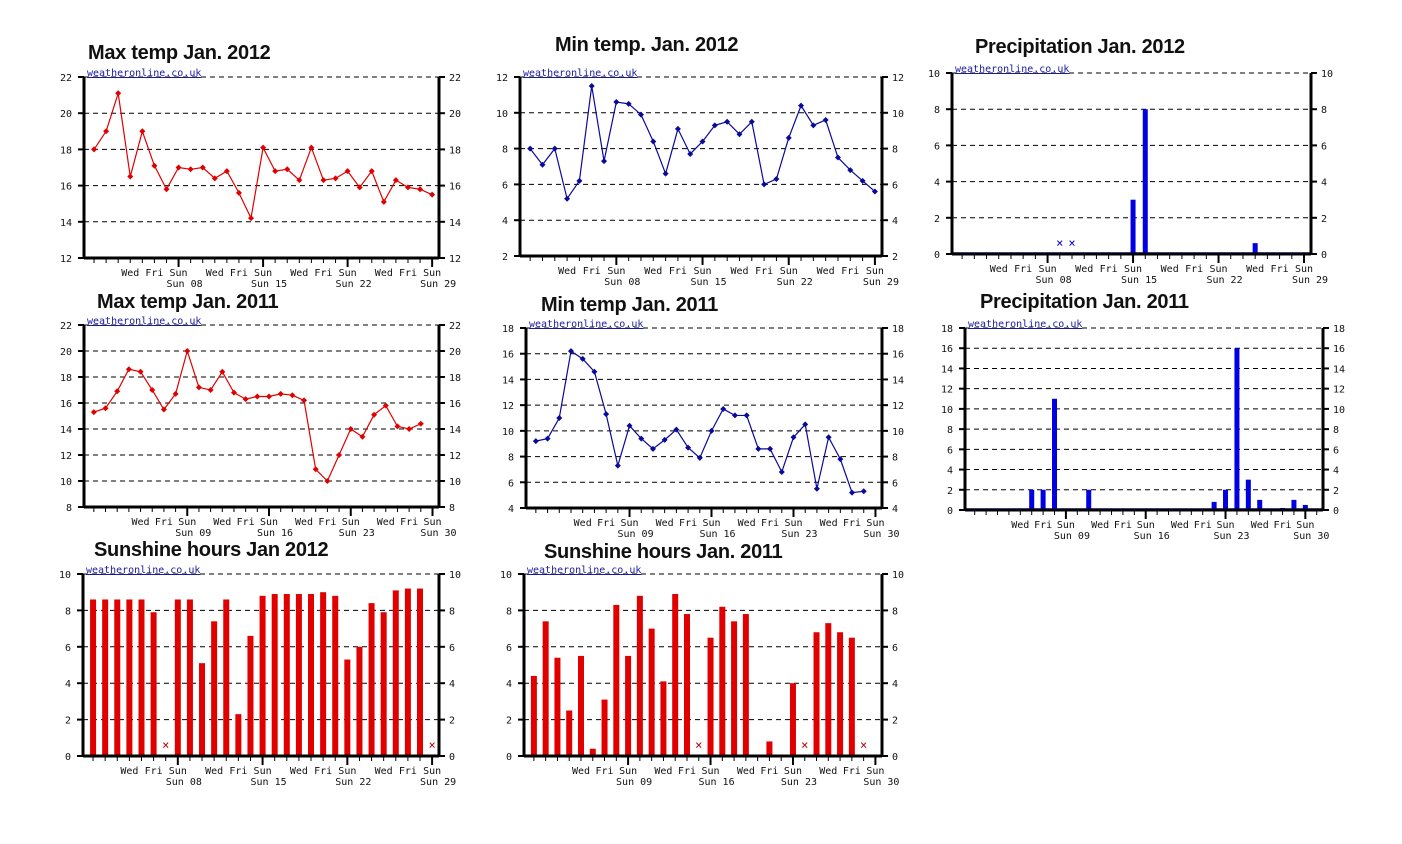 This screenshot has height=844, width=1402. Describe the element at coordinates (66, 352) in the screenshot. I see `y-tick-label-left: 20` at that location.